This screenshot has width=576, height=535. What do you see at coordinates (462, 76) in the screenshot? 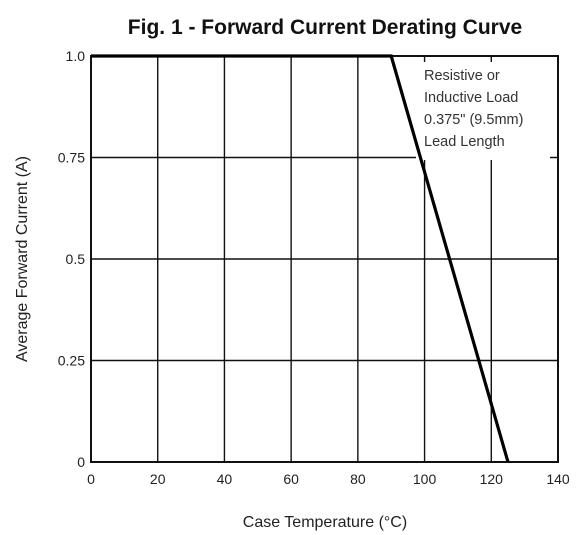
I see `annotation-line: Resistive or` at bounding box center [462, 76].